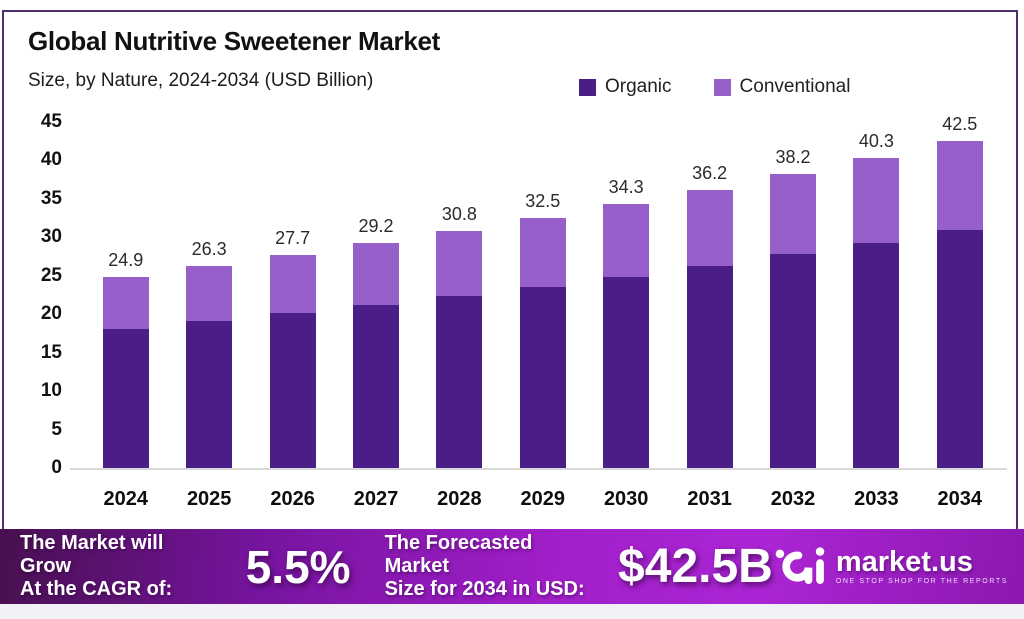 This screenshot has height=619, width=1024. What do you see at coordinates (626, 499) in the screenshot?
I see `x-axis-label-2030: 2030` at bounding box center [626, 499].